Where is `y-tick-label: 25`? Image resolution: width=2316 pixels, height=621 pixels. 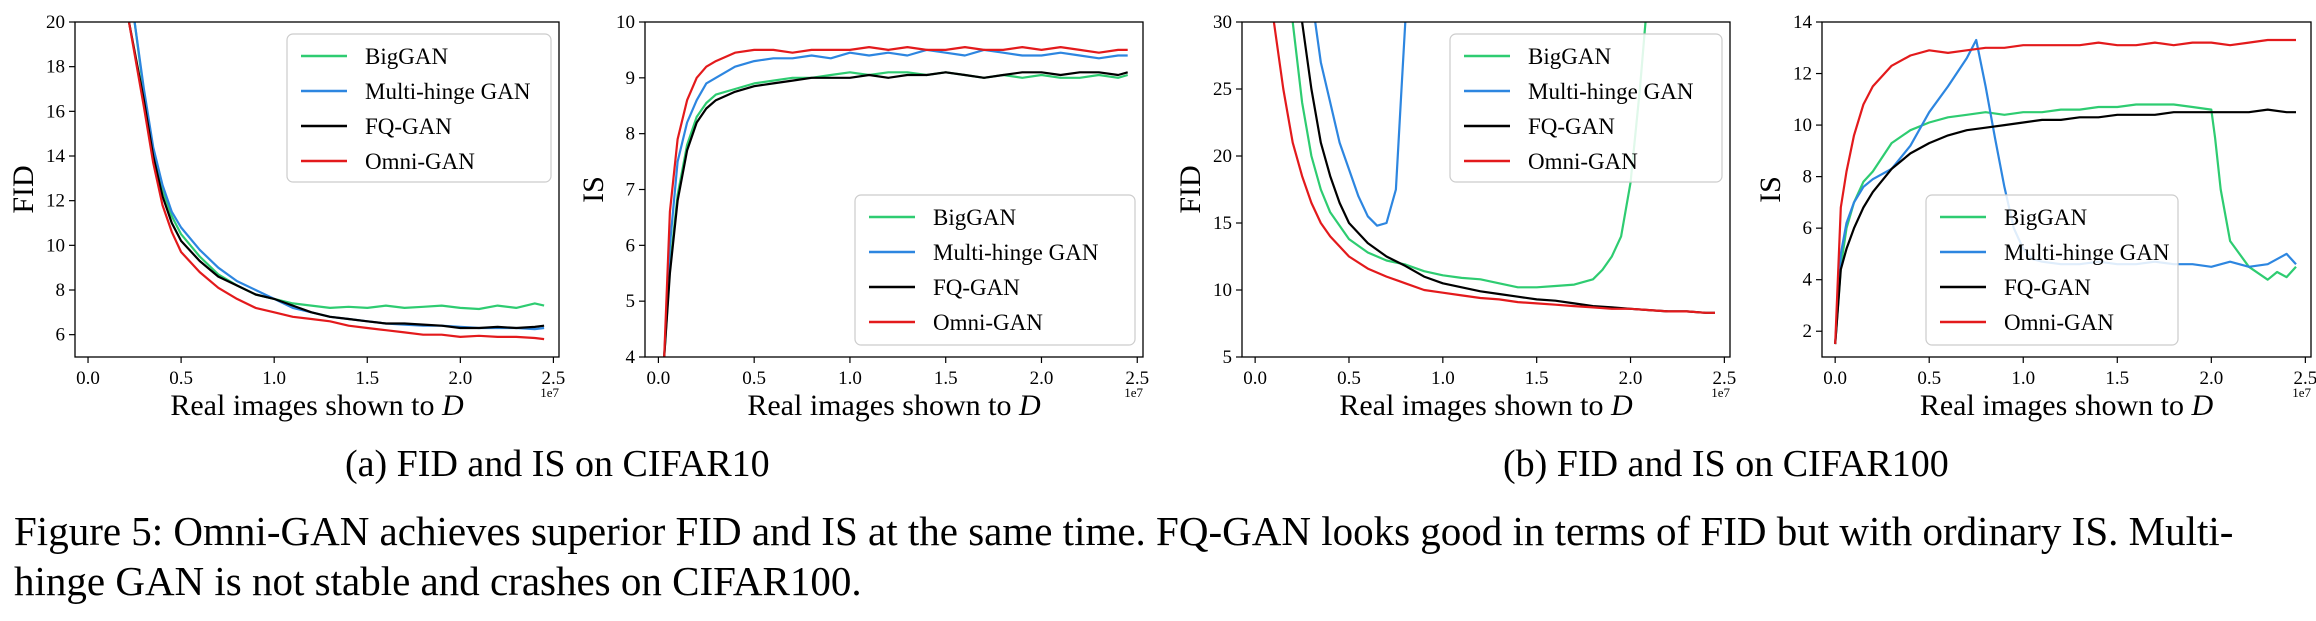 y-tick-label: 25 is located at coordinates (1222, 89).